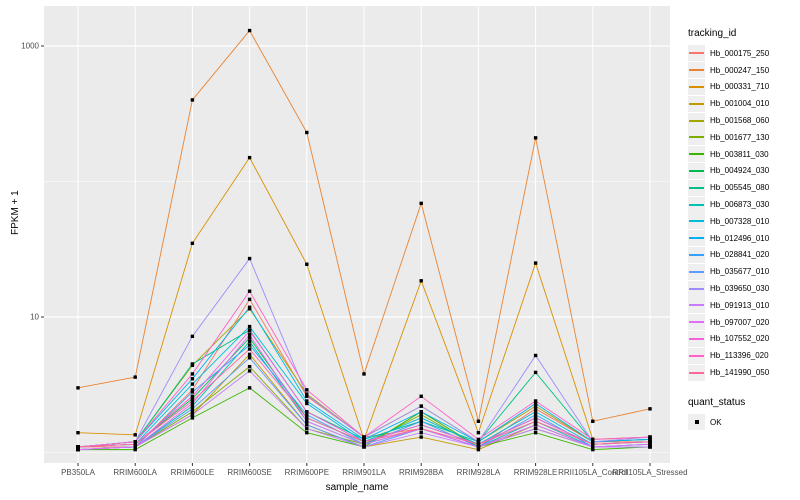 Image resolution: width=800 pixels, height=500 pixels. Describe the element at coordinates (357, 487) in the screenshot. I see `x-axis-title: sample_name` at that location.